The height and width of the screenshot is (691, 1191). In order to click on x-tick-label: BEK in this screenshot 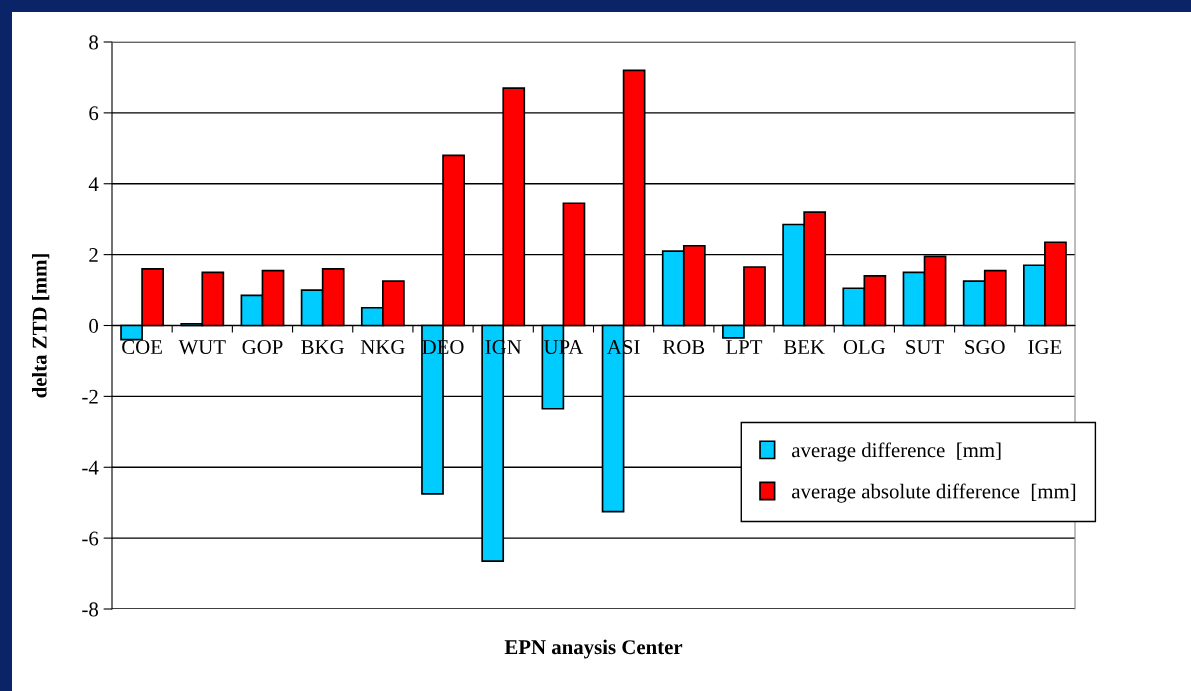, I will do `click(804, 347)`.